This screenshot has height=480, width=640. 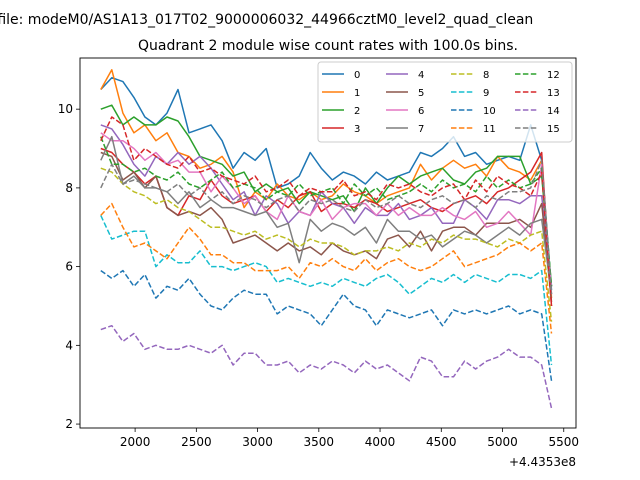 What do you see at coordinates (357, 93) in the screenshot?
I see `legend-label: 1` at bounding box center [357, 93].